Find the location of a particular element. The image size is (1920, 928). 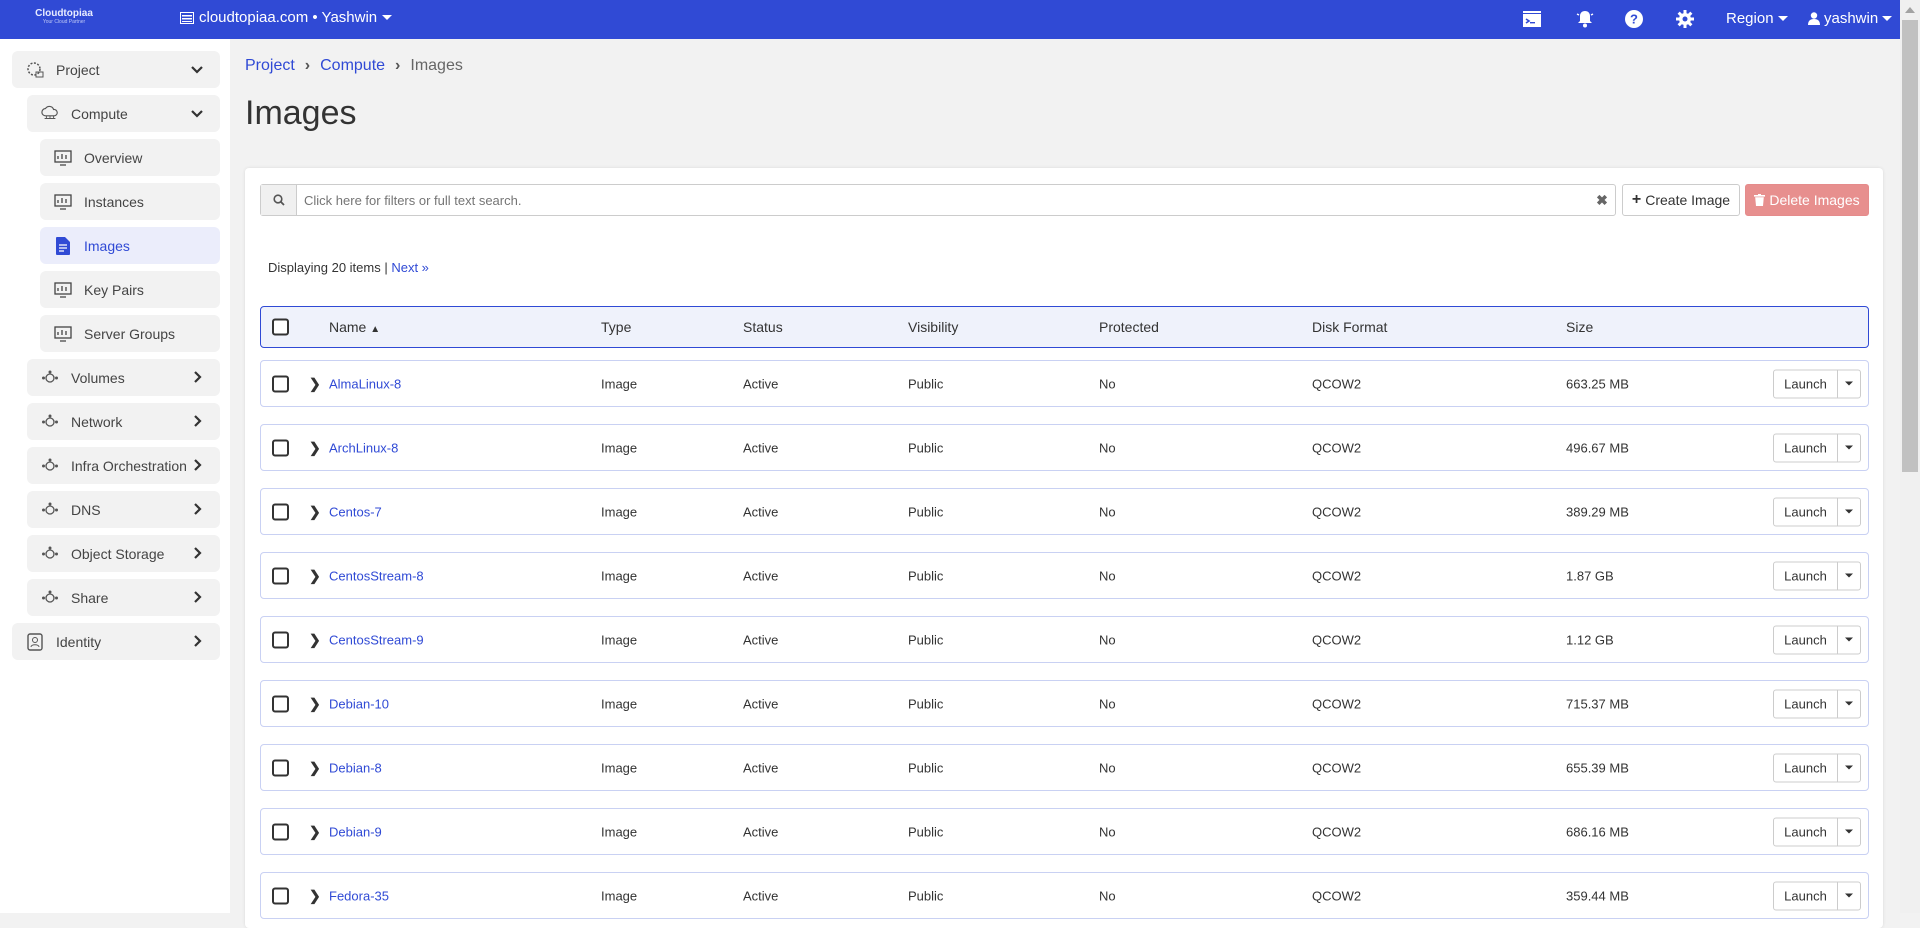

user-menu: yashwin is located at coordinates (1850, 18).